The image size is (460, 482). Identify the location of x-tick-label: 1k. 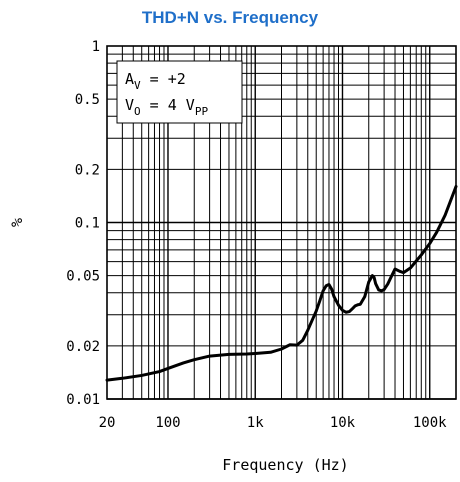
(255, 423).